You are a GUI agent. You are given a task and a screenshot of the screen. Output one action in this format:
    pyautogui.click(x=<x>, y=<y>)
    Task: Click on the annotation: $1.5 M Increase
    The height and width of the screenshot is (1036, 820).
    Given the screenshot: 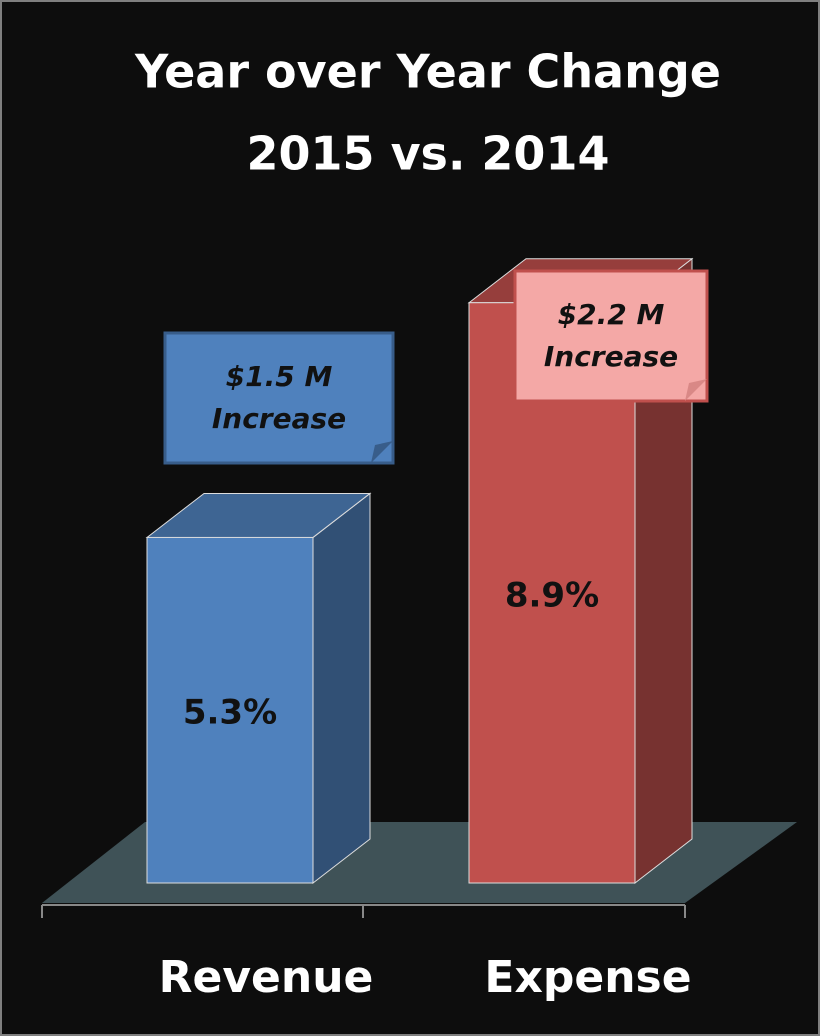 What is the action you would take?
    pyautogui.click(x=279, y=397)
    